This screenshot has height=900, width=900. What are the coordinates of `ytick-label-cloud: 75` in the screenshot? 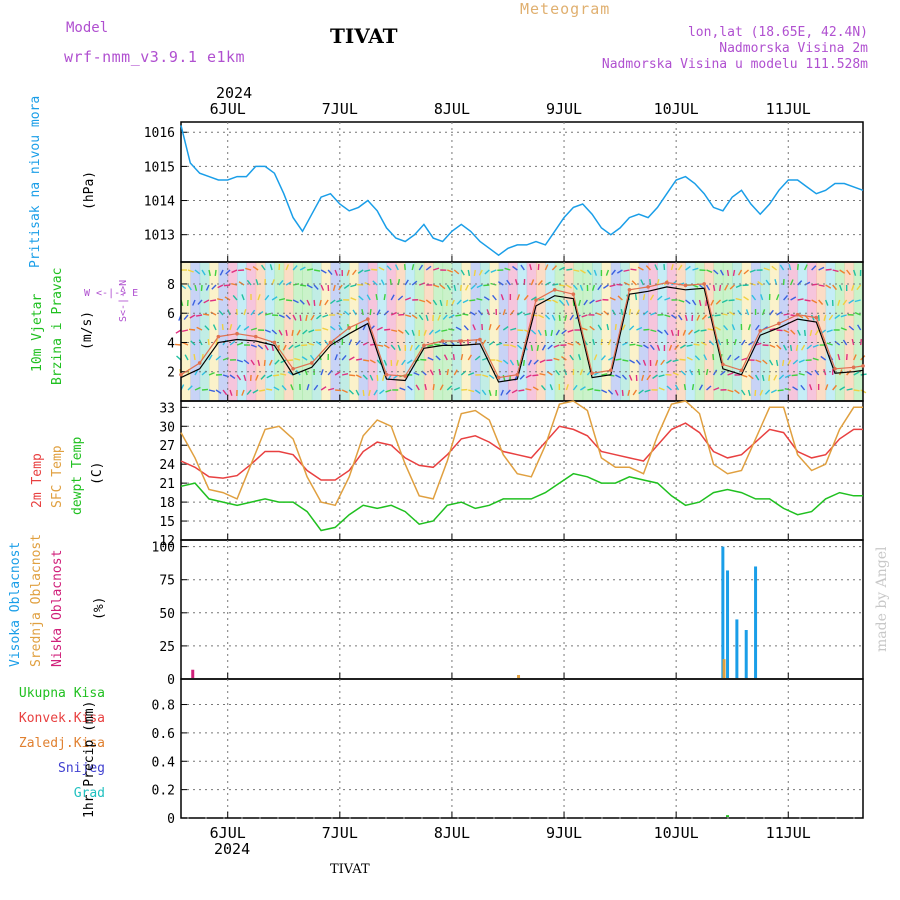 It's located at (167, 581).